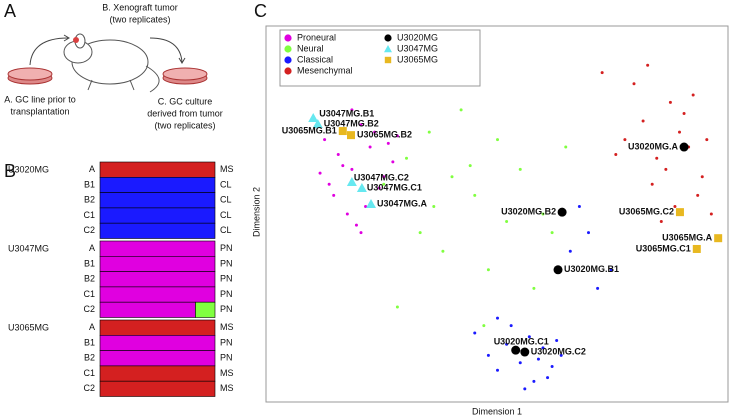  Describe the element at coordinates (417, 59) in the screenshot. I see `legend-label: U3065MG` at that location.